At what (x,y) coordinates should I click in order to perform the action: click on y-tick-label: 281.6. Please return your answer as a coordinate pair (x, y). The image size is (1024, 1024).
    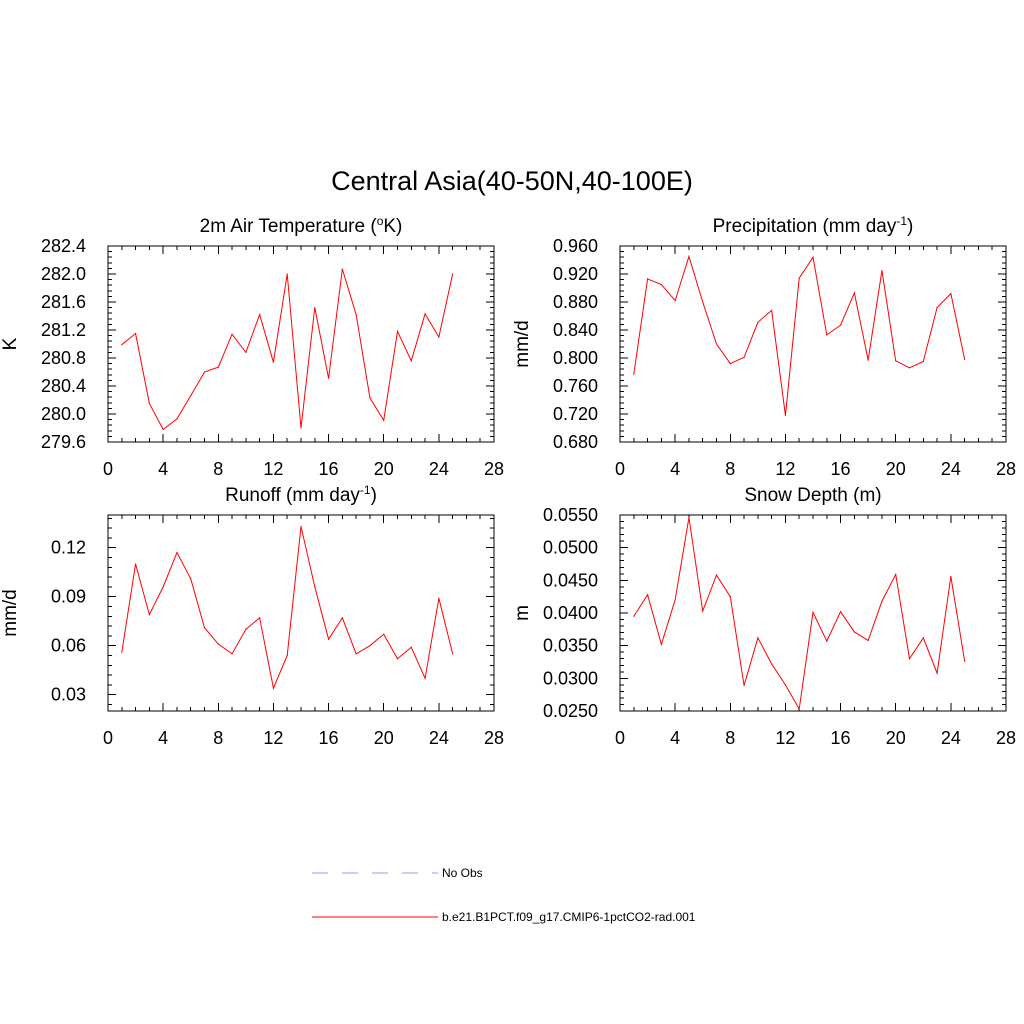
    Looking at the image, I should click on (63, 302).